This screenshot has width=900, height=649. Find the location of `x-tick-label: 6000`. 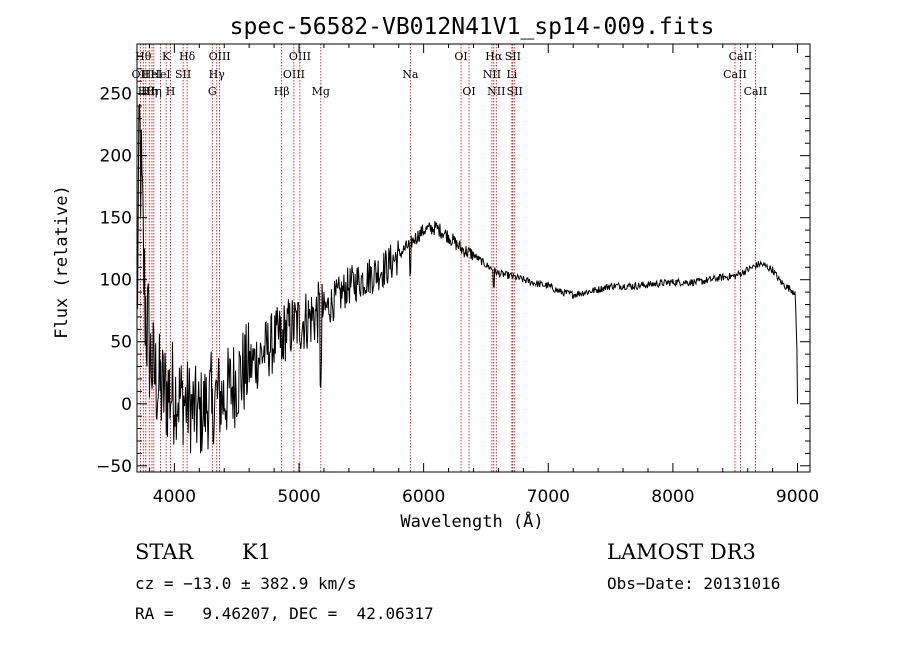

x-tick-label: 6000 is located at coordinates (423, 497).